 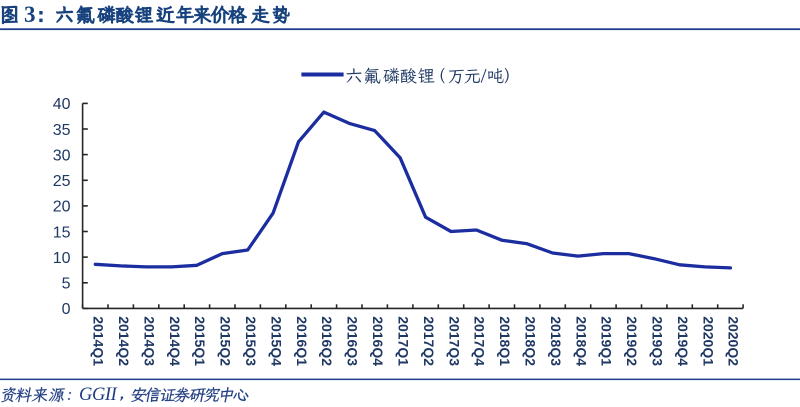 What do you see at coordinates (302, 341) in the screenshot?
I see `svg-text: 2016Q1` at bounding box center [302, 341].